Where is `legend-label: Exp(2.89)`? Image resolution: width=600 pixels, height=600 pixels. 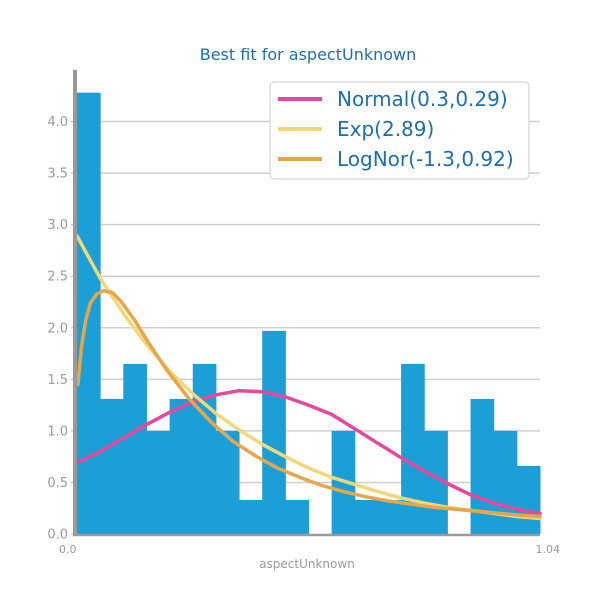
legend-label: Exp(2.89) is located at coordinates (385, 129).